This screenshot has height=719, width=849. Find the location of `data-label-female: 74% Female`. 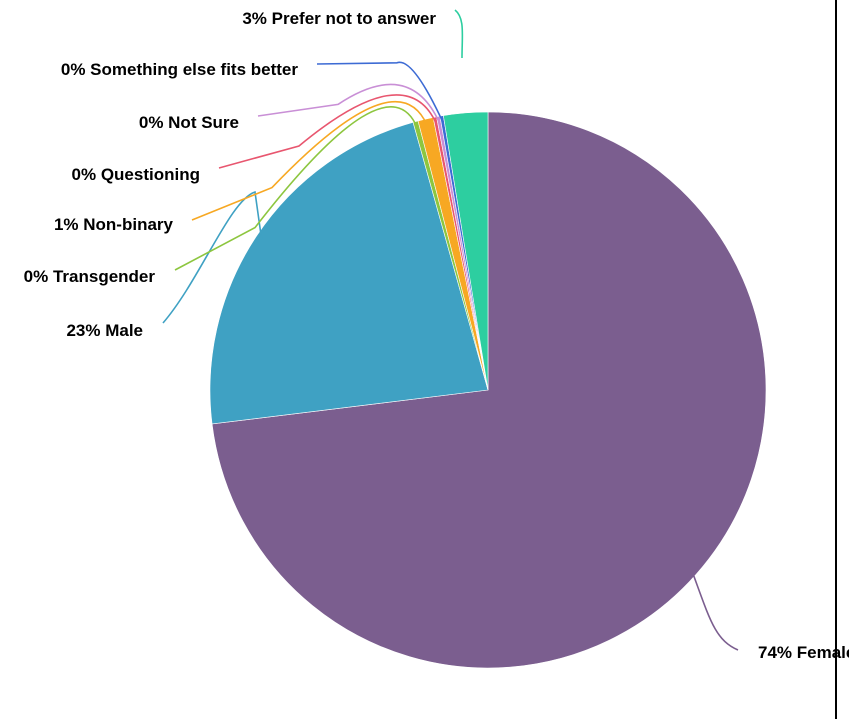

data-label-female: 74% Female is located at coordinates (803, 652).